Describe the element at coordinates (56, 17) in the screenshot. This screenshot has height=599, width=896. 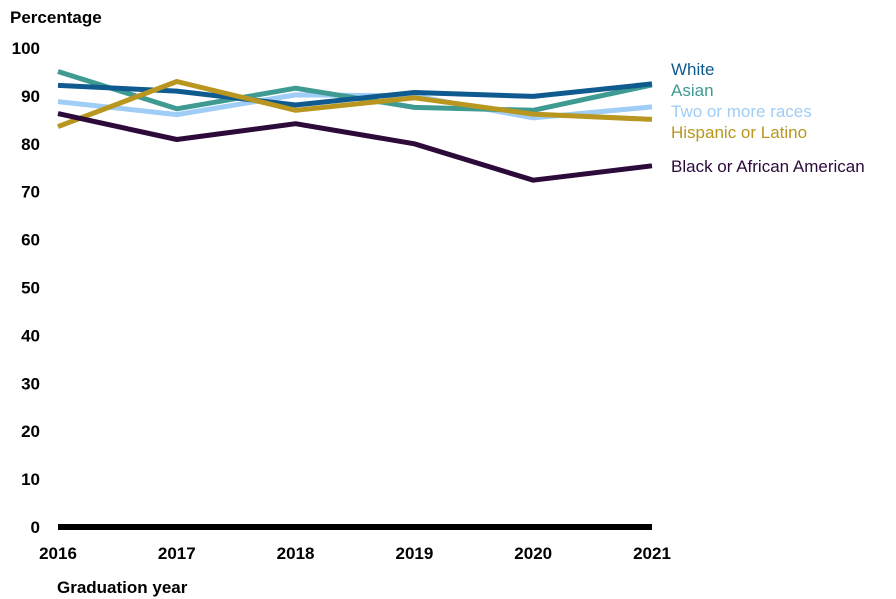
I see `y-axis-title: Percentage` at that location.